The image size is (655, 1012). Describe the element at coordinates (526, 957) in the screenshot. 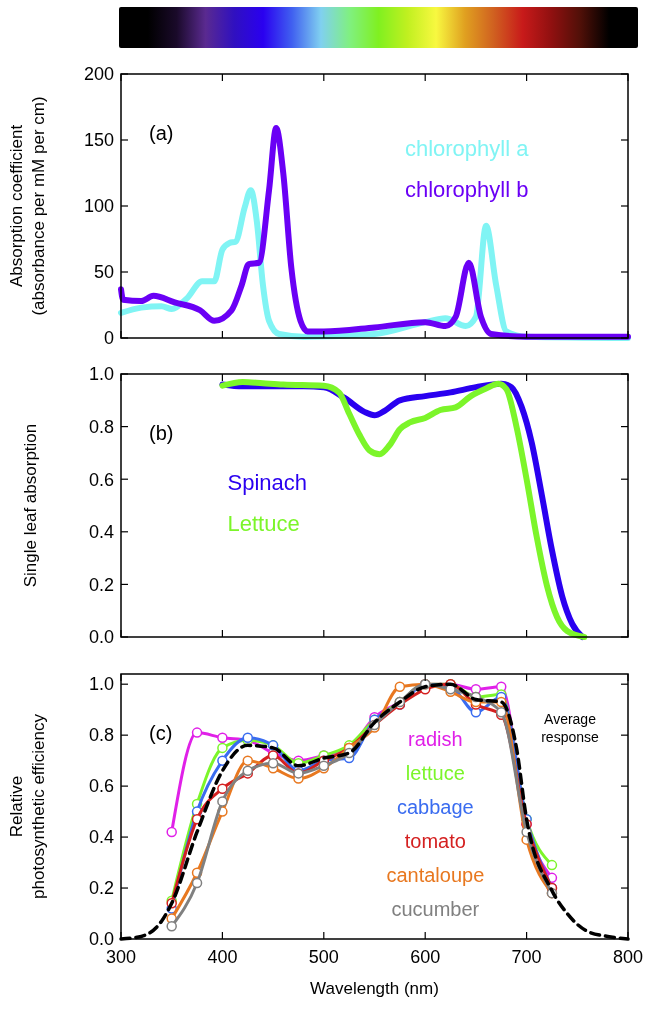

I see `x-tick-label: 700` at that location.